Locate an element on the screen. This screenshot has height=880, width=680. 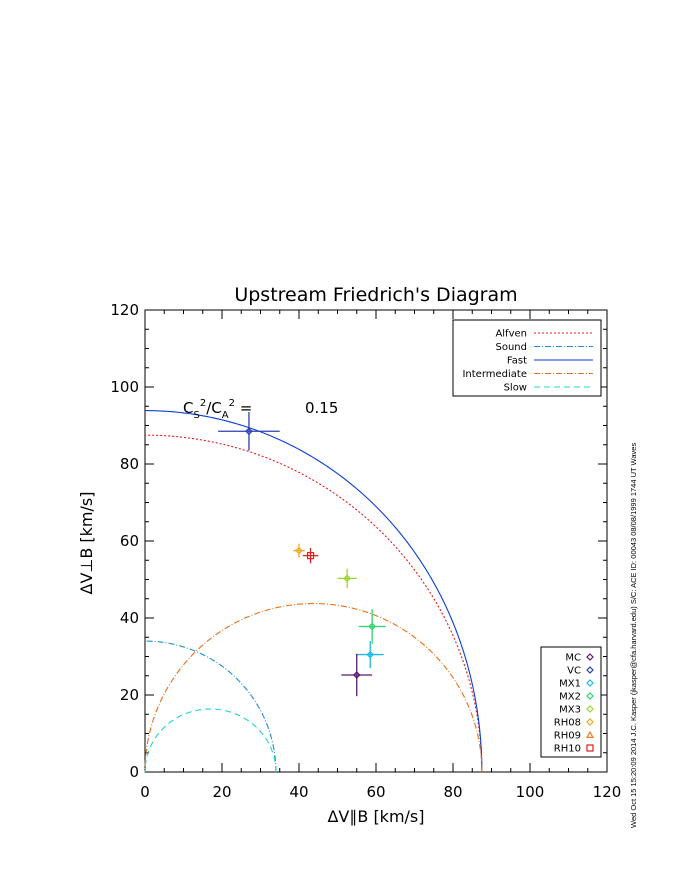
ratio-equals: = is located at coordinates (243, 408).